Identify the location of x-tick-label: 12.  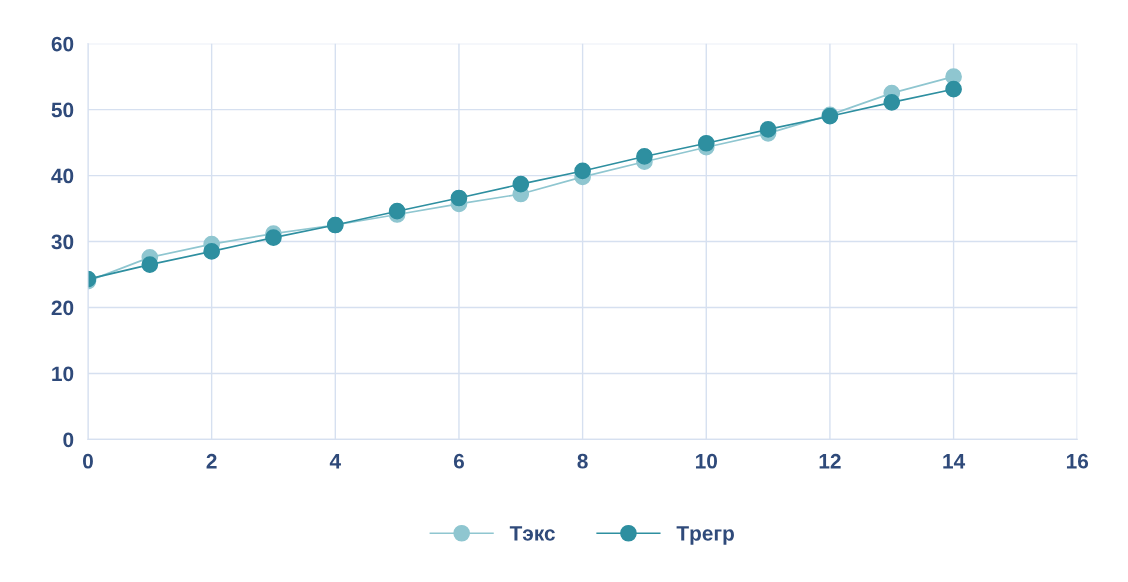
(830, 461).